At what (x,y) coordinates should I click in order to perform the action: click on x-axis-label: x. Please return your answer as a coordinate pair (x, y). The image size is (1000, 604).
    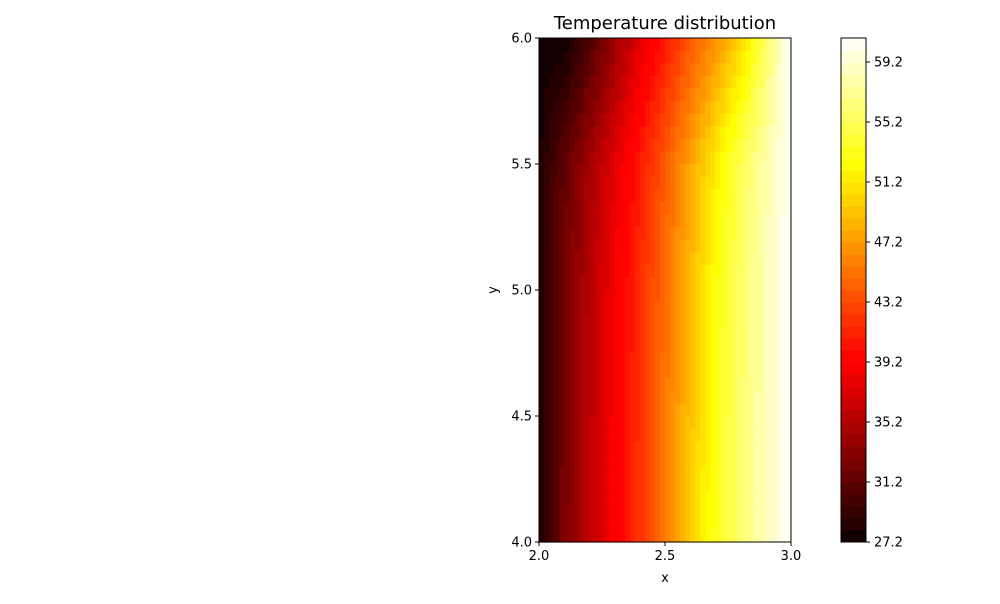
    Looking at the image, I should click on (665, 578).